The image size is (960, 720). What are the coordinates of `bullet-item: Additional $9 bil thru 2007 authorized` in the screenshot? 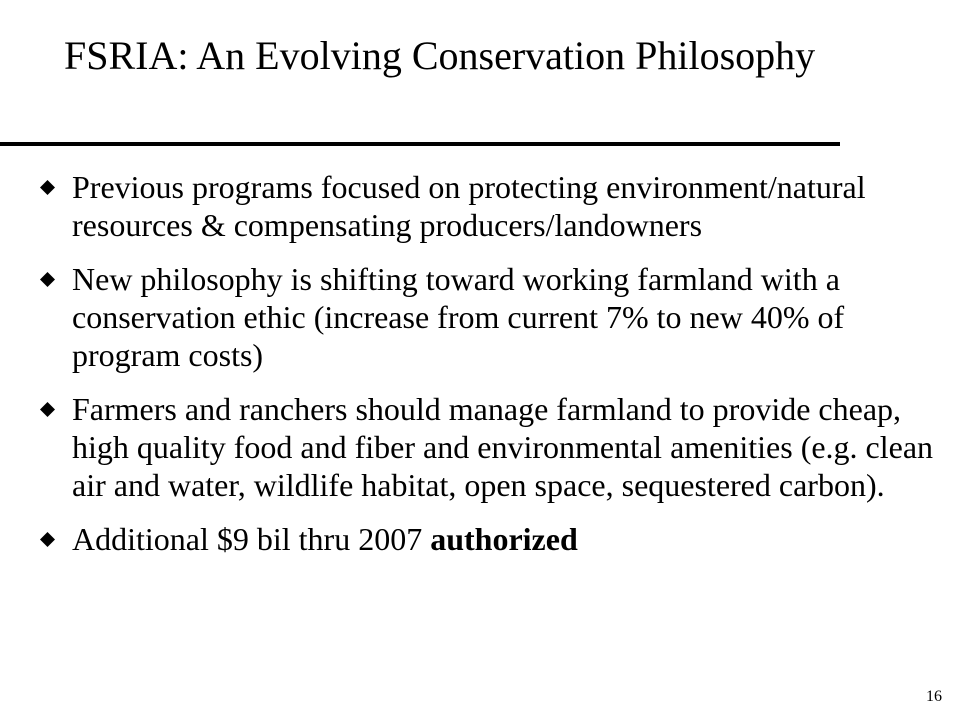 It's located at (490, 539).